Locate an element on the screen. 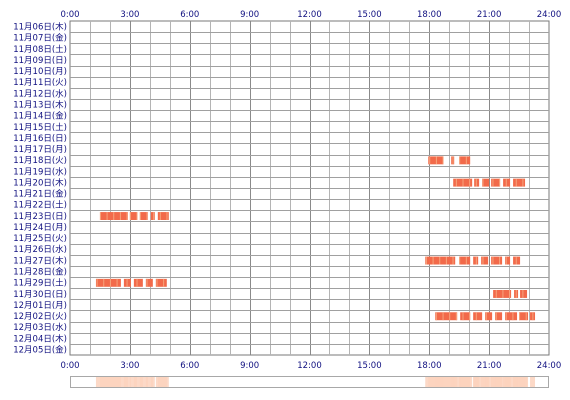  x-tick-label-top: 9:00 is located at coordinates (249, 15).